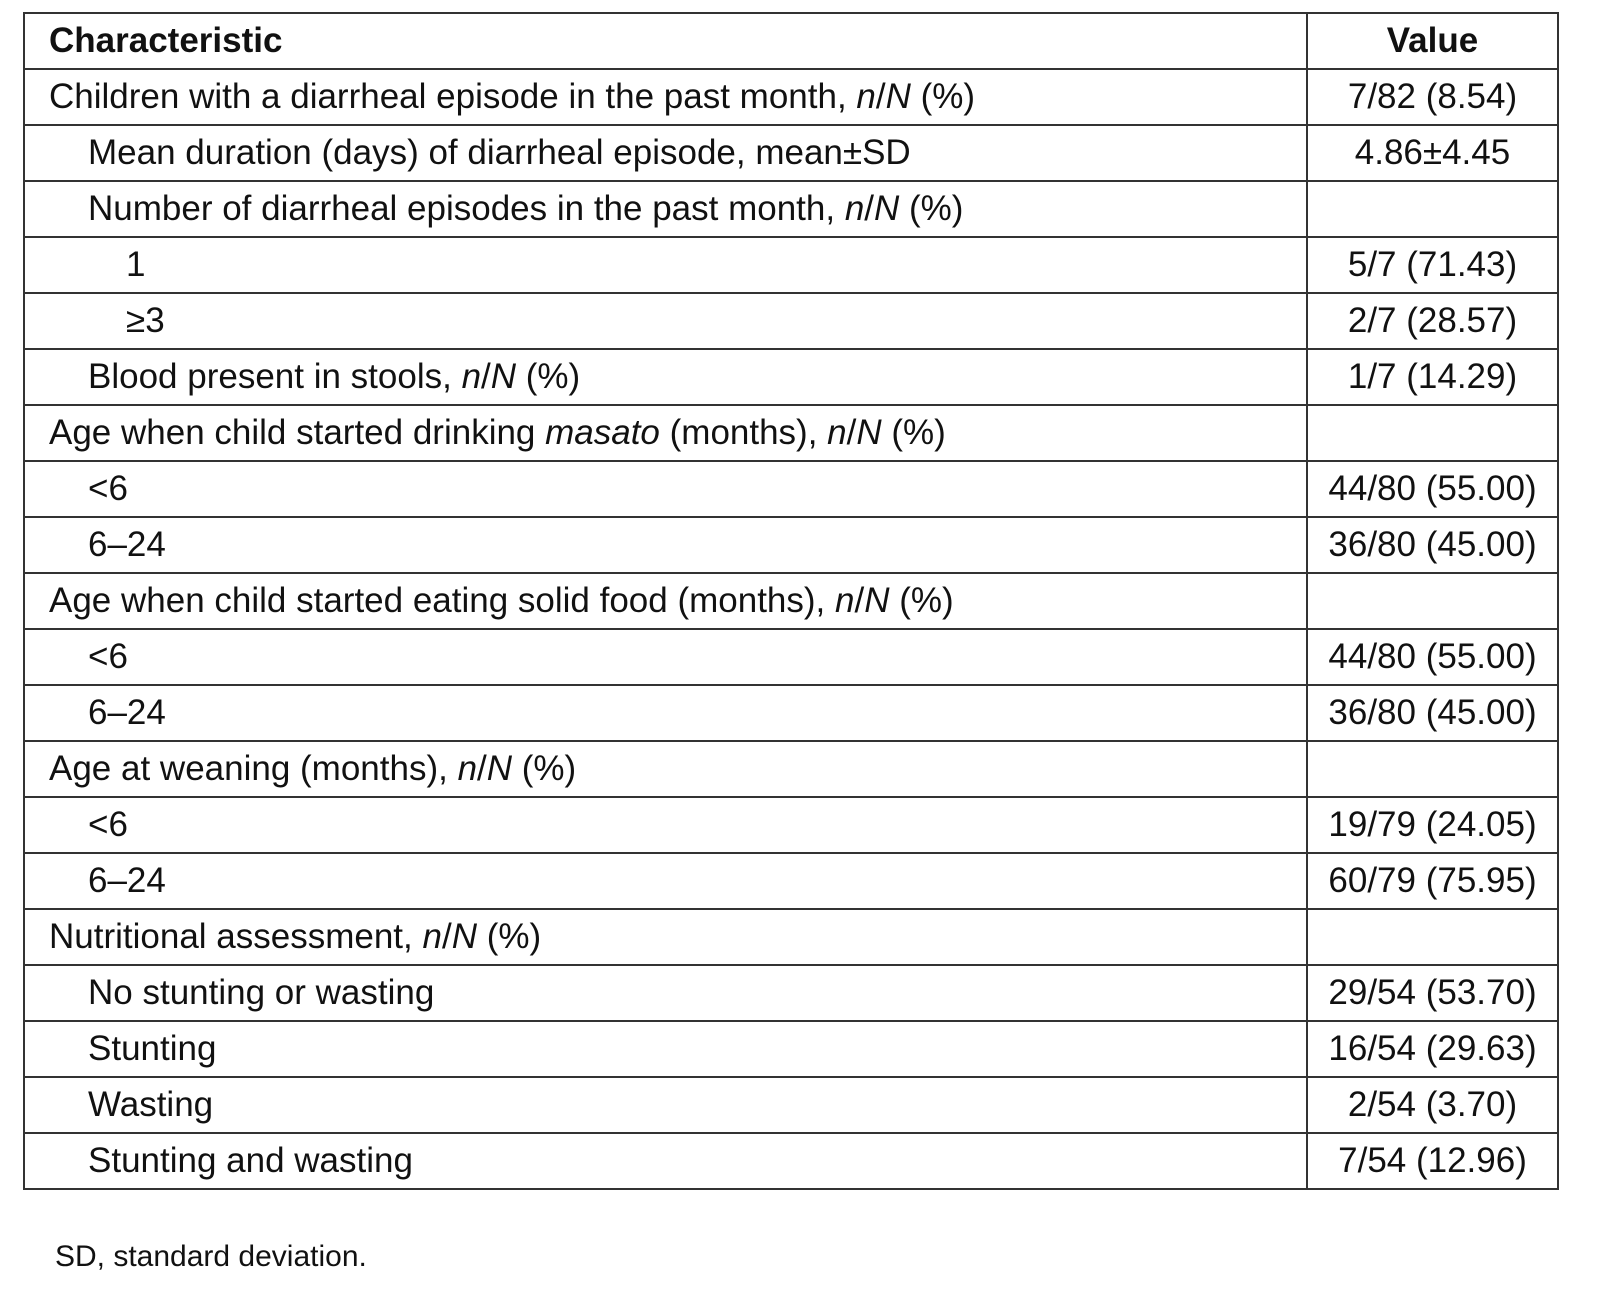  I want to click on label-text: ≥3, so click(145, 320).